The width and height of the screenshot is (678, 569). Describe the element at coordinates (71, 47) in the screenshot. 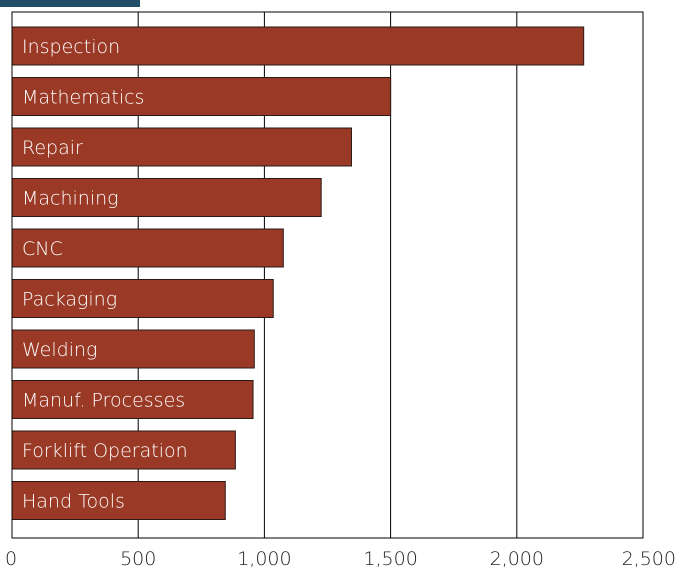

I see `bar-label-0: Inspection` at that location.